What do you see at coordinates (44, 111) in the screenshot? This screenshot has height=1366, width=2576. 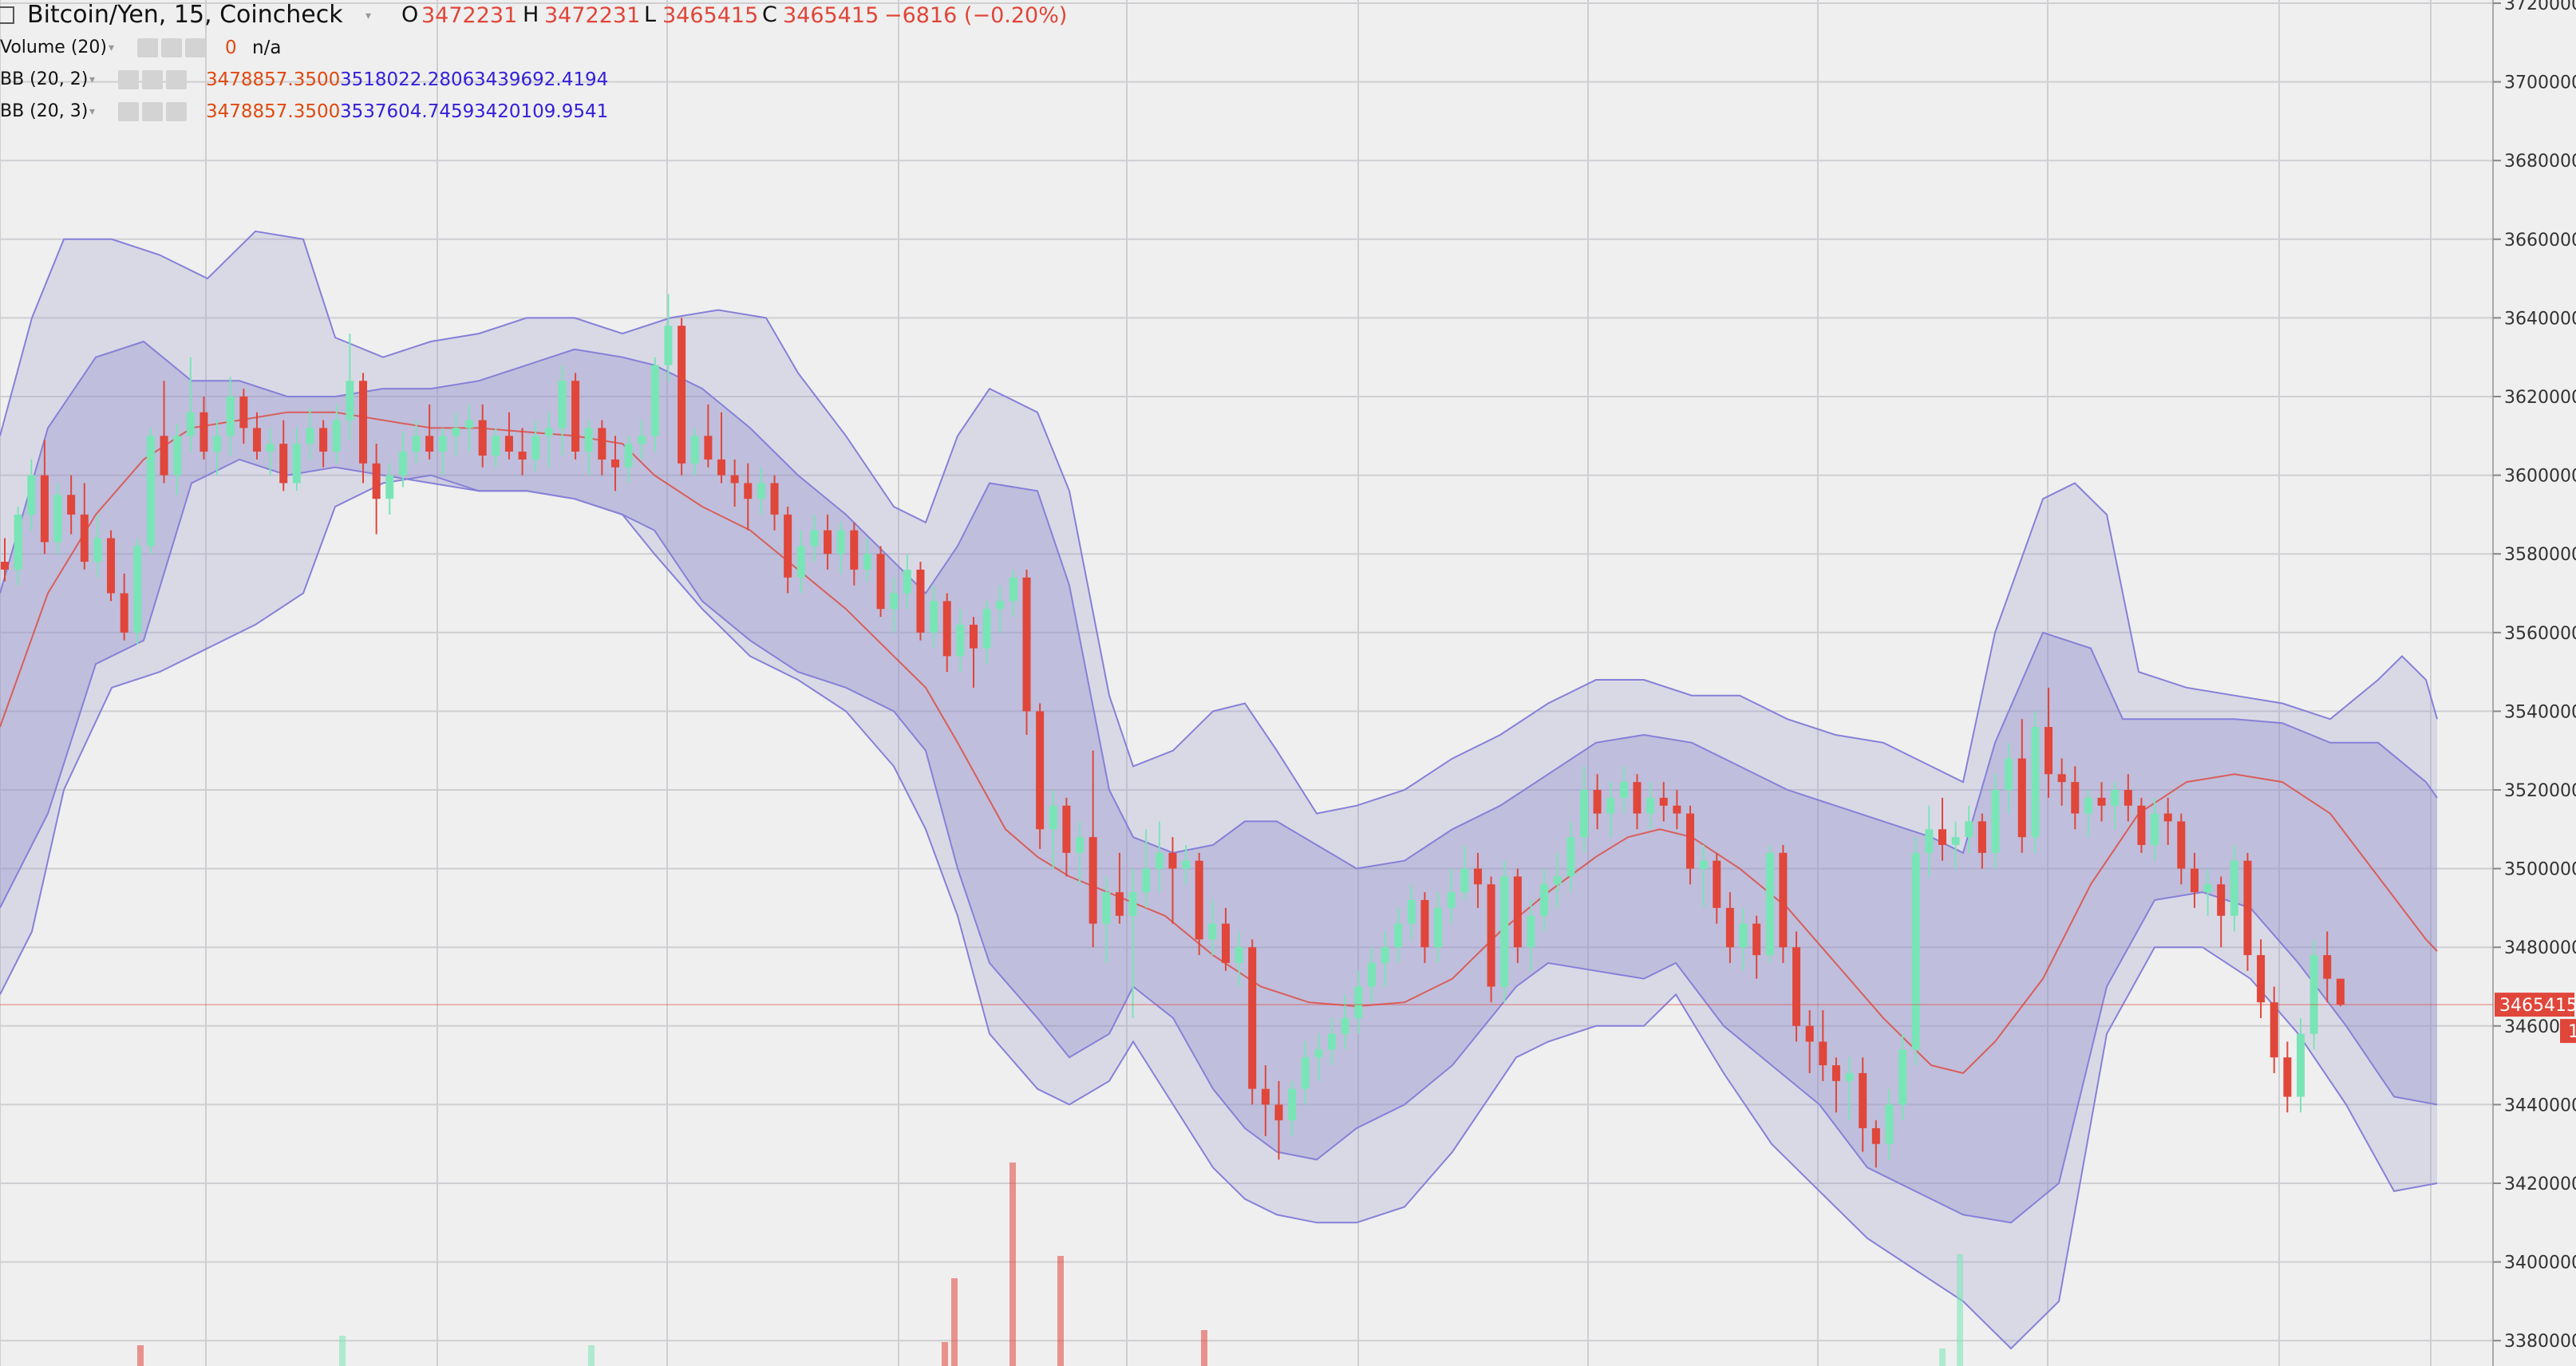 I see `indicator-name: BB (20, 3)` at bounding box center [44, 111].